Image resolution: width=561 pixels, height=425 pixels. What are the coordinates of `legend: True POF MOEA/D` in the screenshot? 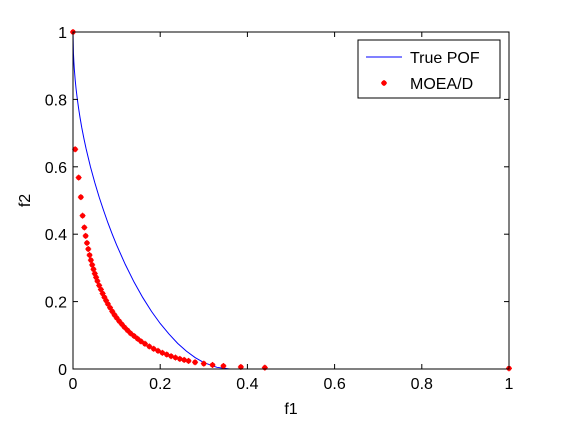 It's located at (429, 69).